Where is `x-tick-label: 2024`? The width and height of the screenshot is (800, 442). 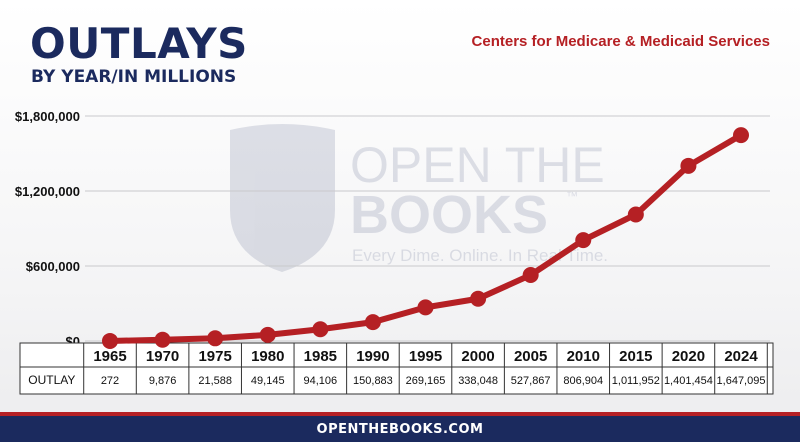
x-tick-label: 2024 is located at coordinates (741, 356).